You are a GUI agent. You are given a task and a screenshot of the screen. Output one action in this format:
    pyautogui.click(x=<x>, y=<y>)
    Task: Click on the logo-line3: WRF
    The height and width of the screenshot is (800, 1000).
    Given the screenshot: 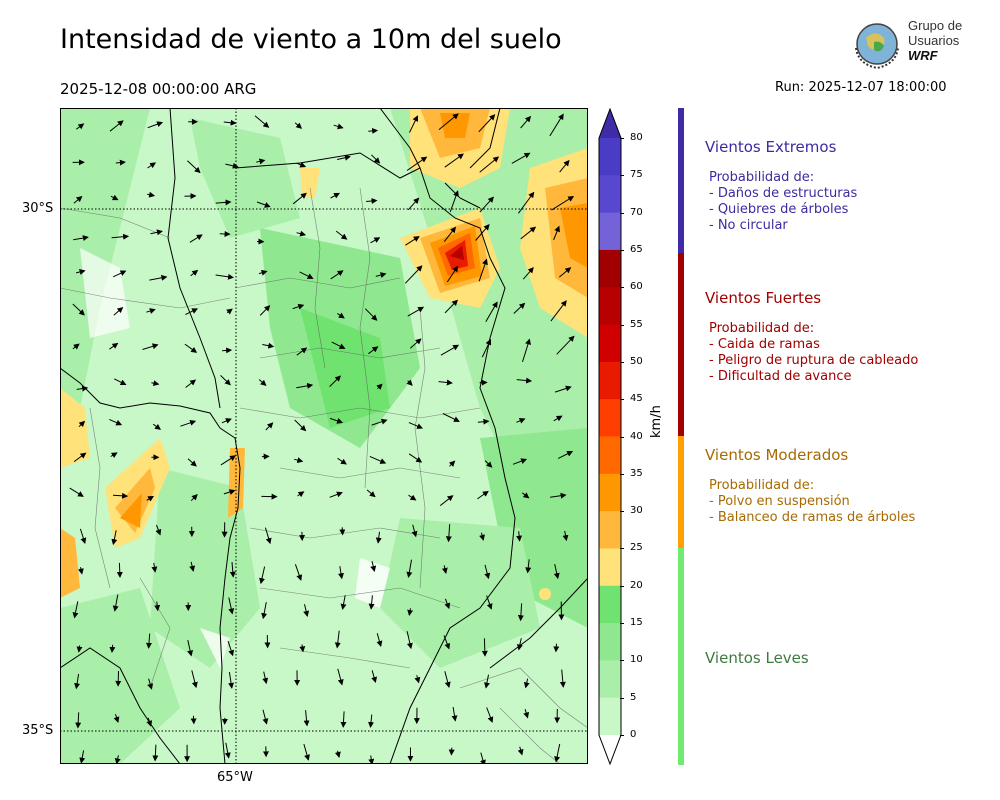 What is the action you would take?
    pyautogui.click(x=923, y=55)
    